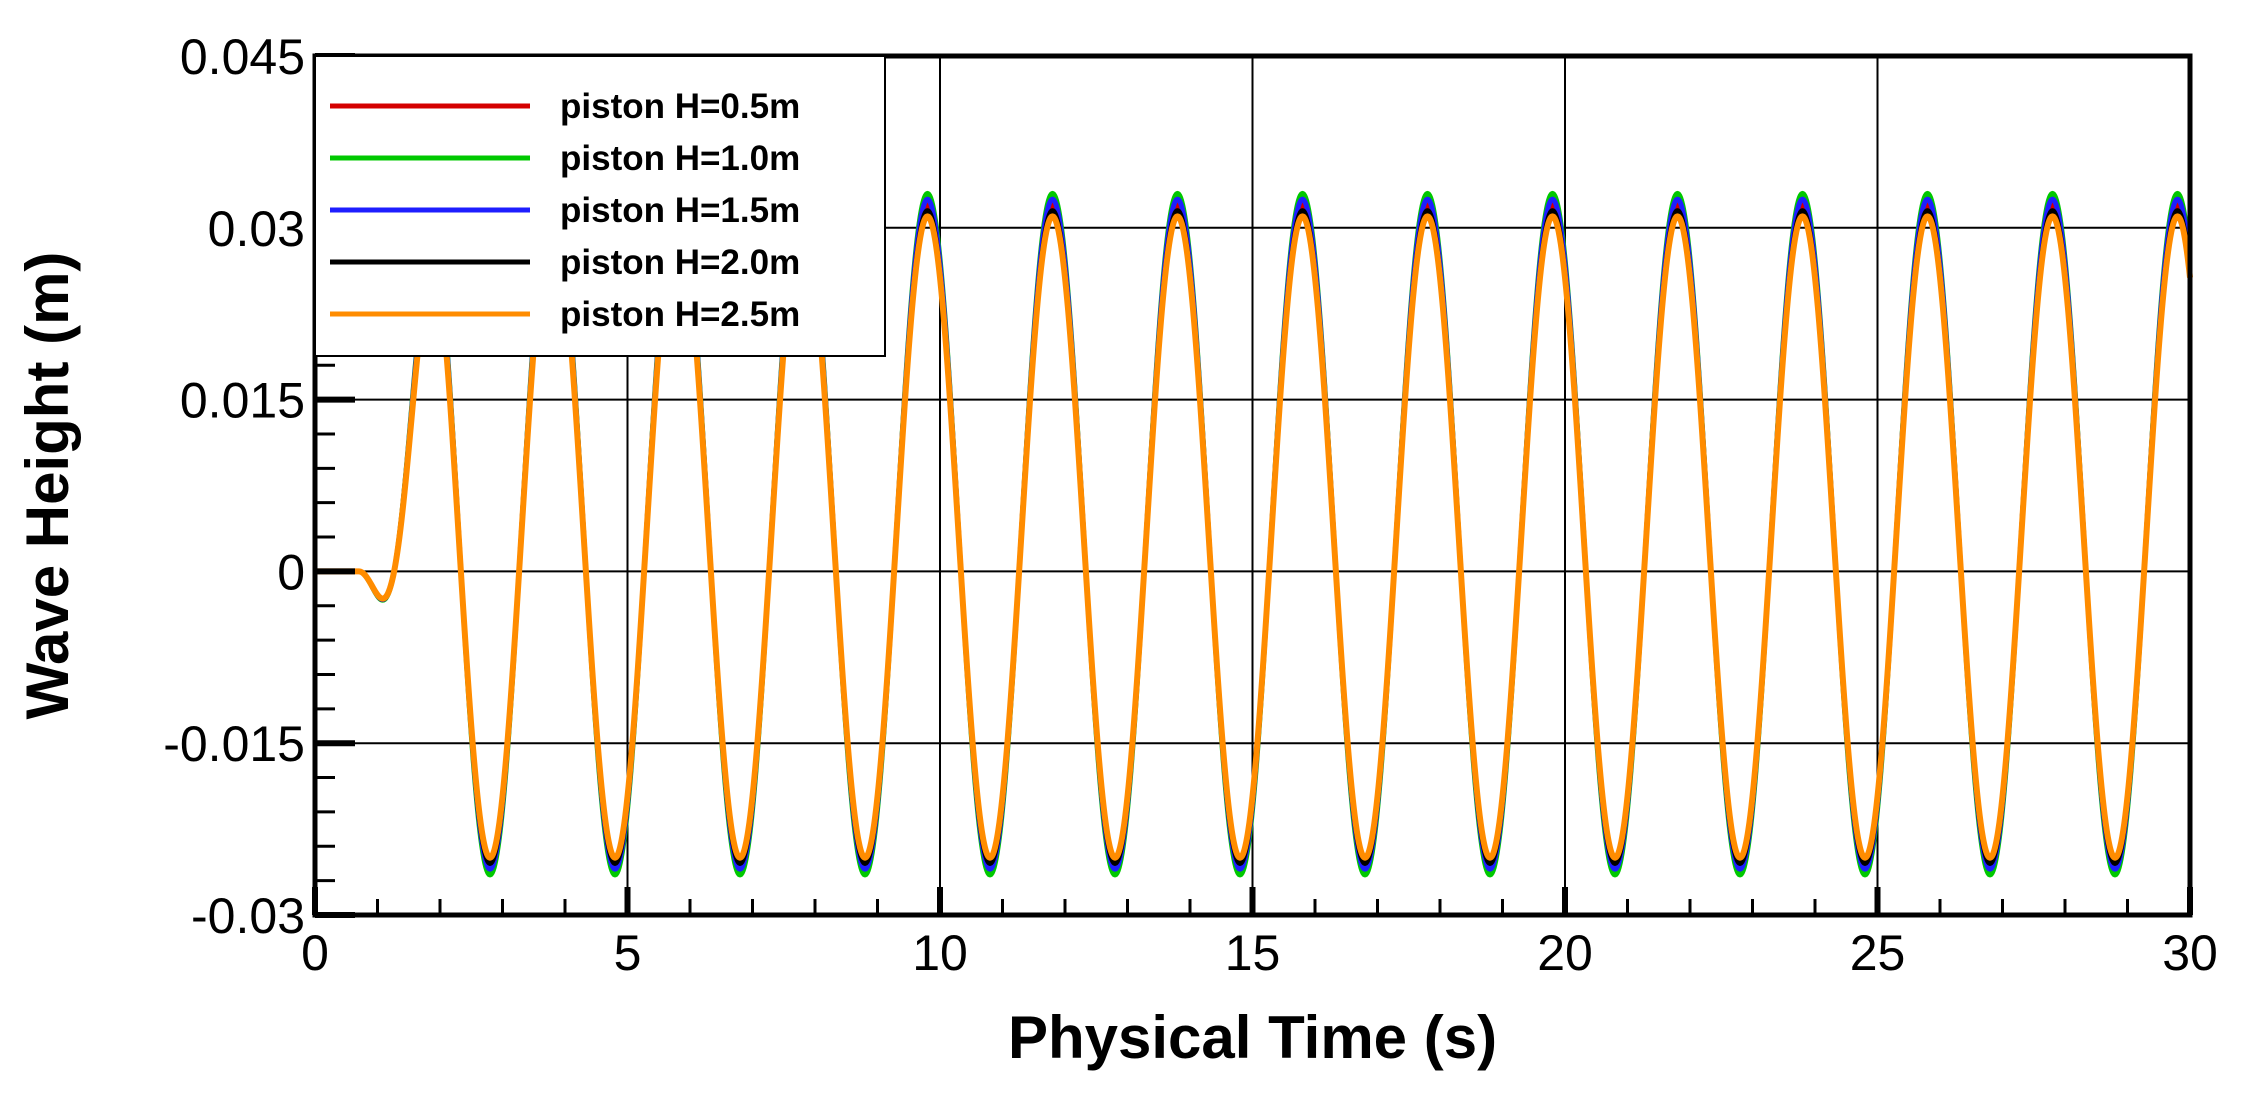 The image size is (2243, 1103). What do you see at coordinates (242, 57) in the screenshot?
I see `y-tick-label: 0.045` at bounding box center [242, 57].